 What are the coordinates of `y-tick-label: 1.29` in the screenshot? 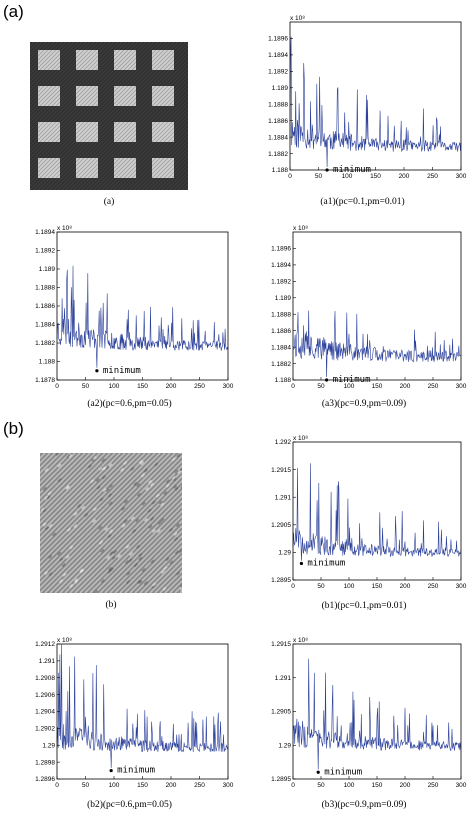 It's located at (284, 745).